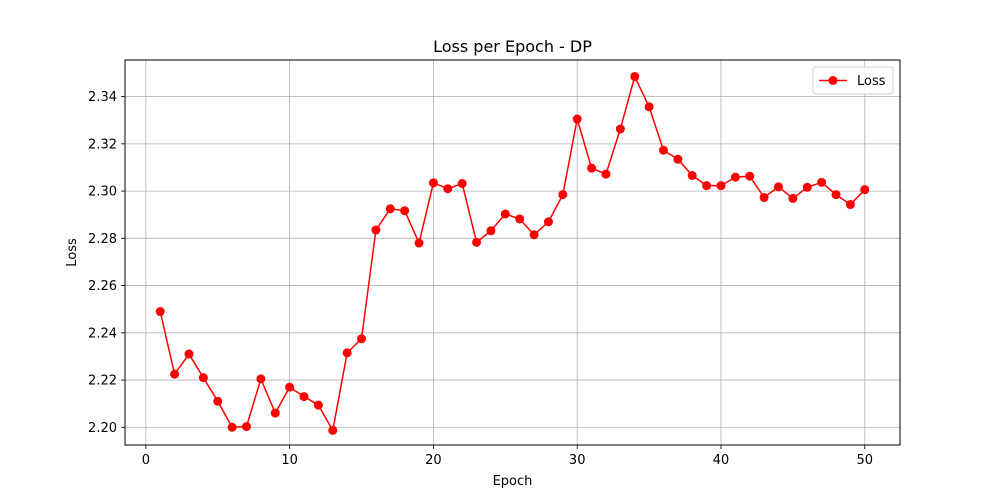 The height and width of the screenshot is (500, 1000). What do you see at coordinates (864, 460) in the screenshot?
I see `x-tick-label: 50` at bounding box center [864, 460].